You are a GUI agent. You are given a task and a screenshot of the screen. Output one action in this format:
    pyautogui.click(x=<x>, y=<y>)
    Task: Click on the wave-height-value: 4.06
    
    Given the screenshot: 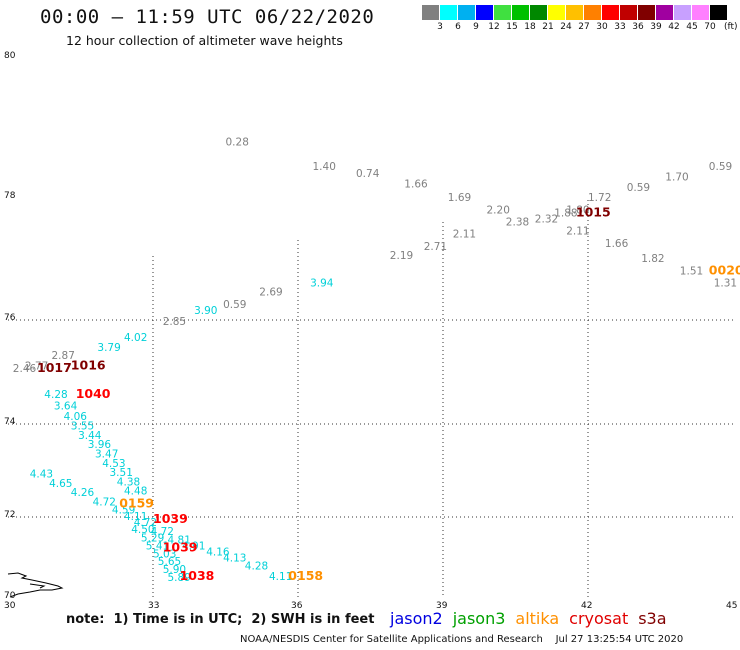 What is the action you would take?
    pyautogui.click(x=76, y=417)
    